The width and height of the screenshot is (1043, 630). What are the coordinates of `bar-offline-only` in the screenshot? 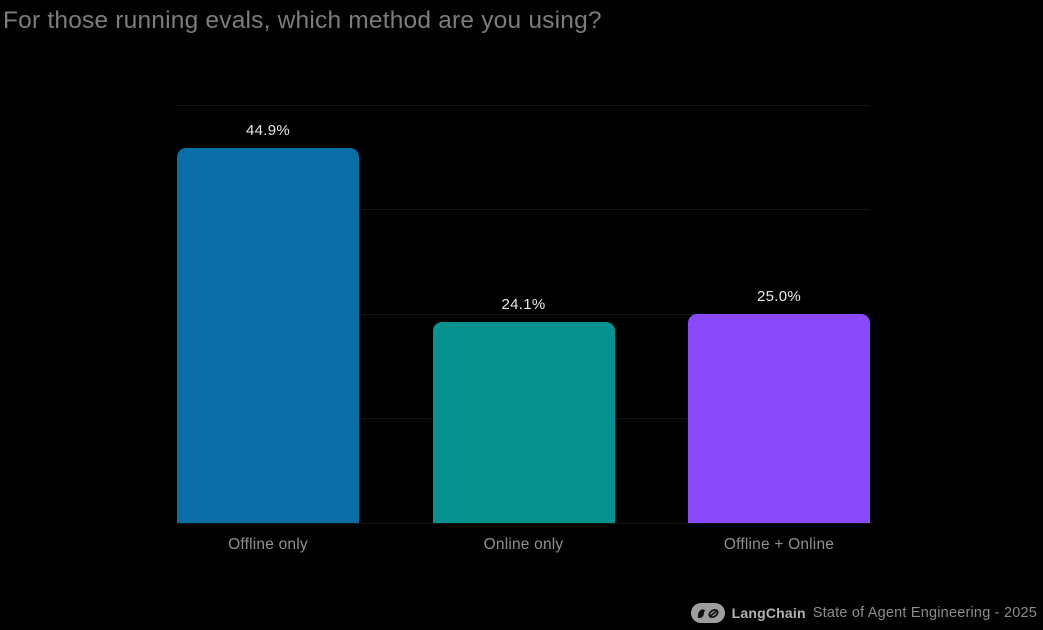 It's located at (268, 335).